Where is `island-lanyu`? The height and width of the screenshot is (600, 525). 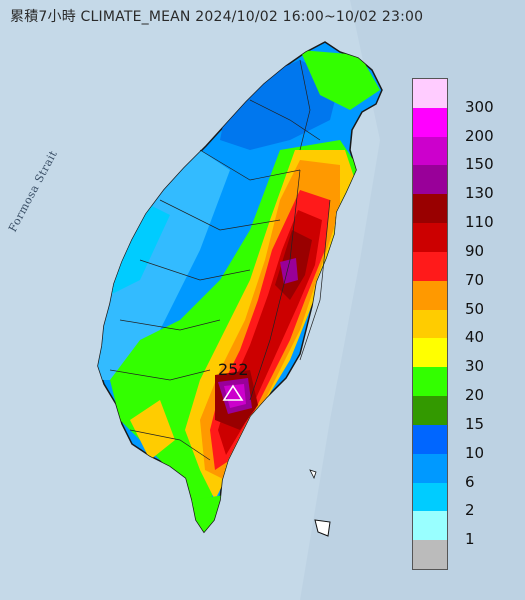 island-lanyu is located at coordinates (322, 528).